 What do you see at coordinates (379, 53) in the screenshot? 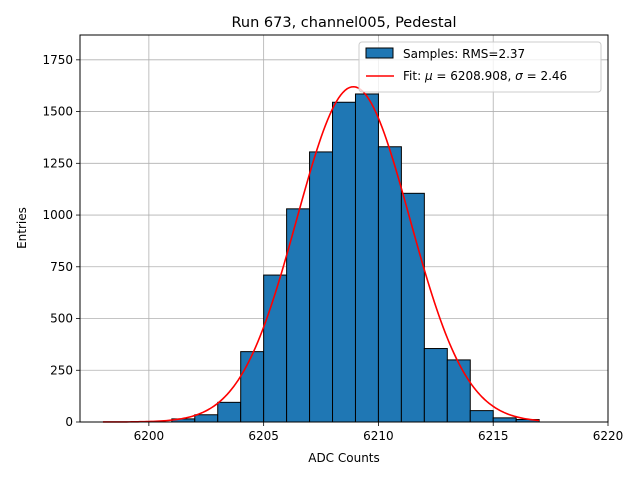
I see `legend-swatch-samples` at bounding box center [379, 53].